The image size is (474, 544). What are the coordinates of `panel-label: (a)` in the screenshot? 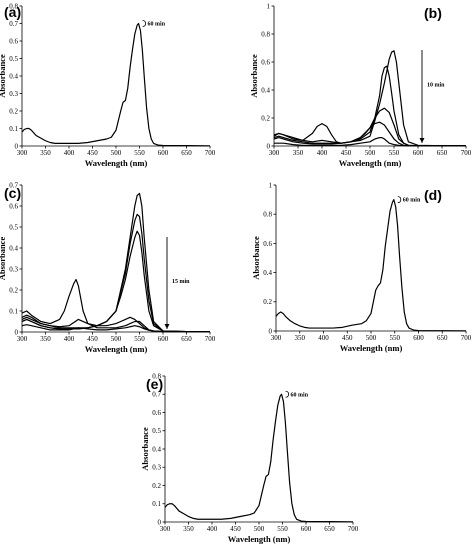 It's located at (12, 12).